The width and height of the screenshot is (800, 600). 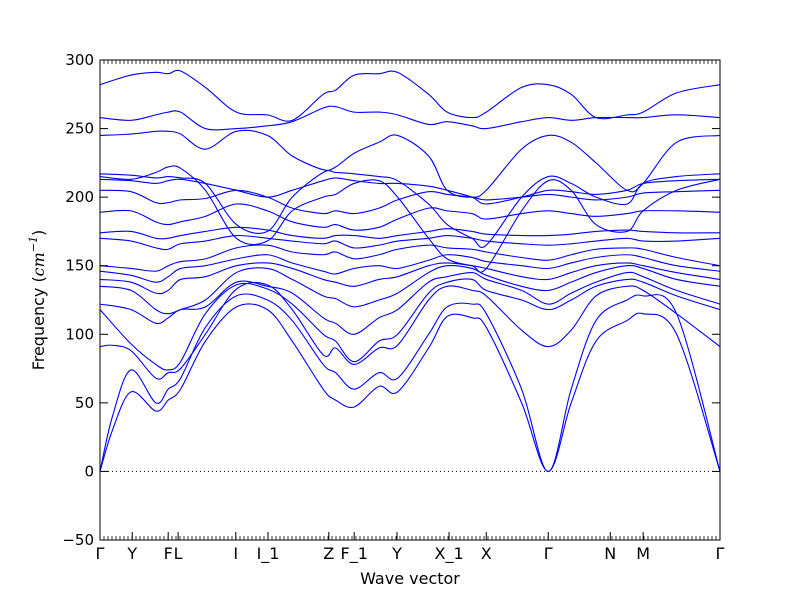 What do you see at coordinates (78, 540) in the screenshot?
I see `y-tick-label: −50` at bounding box center [78, 540].